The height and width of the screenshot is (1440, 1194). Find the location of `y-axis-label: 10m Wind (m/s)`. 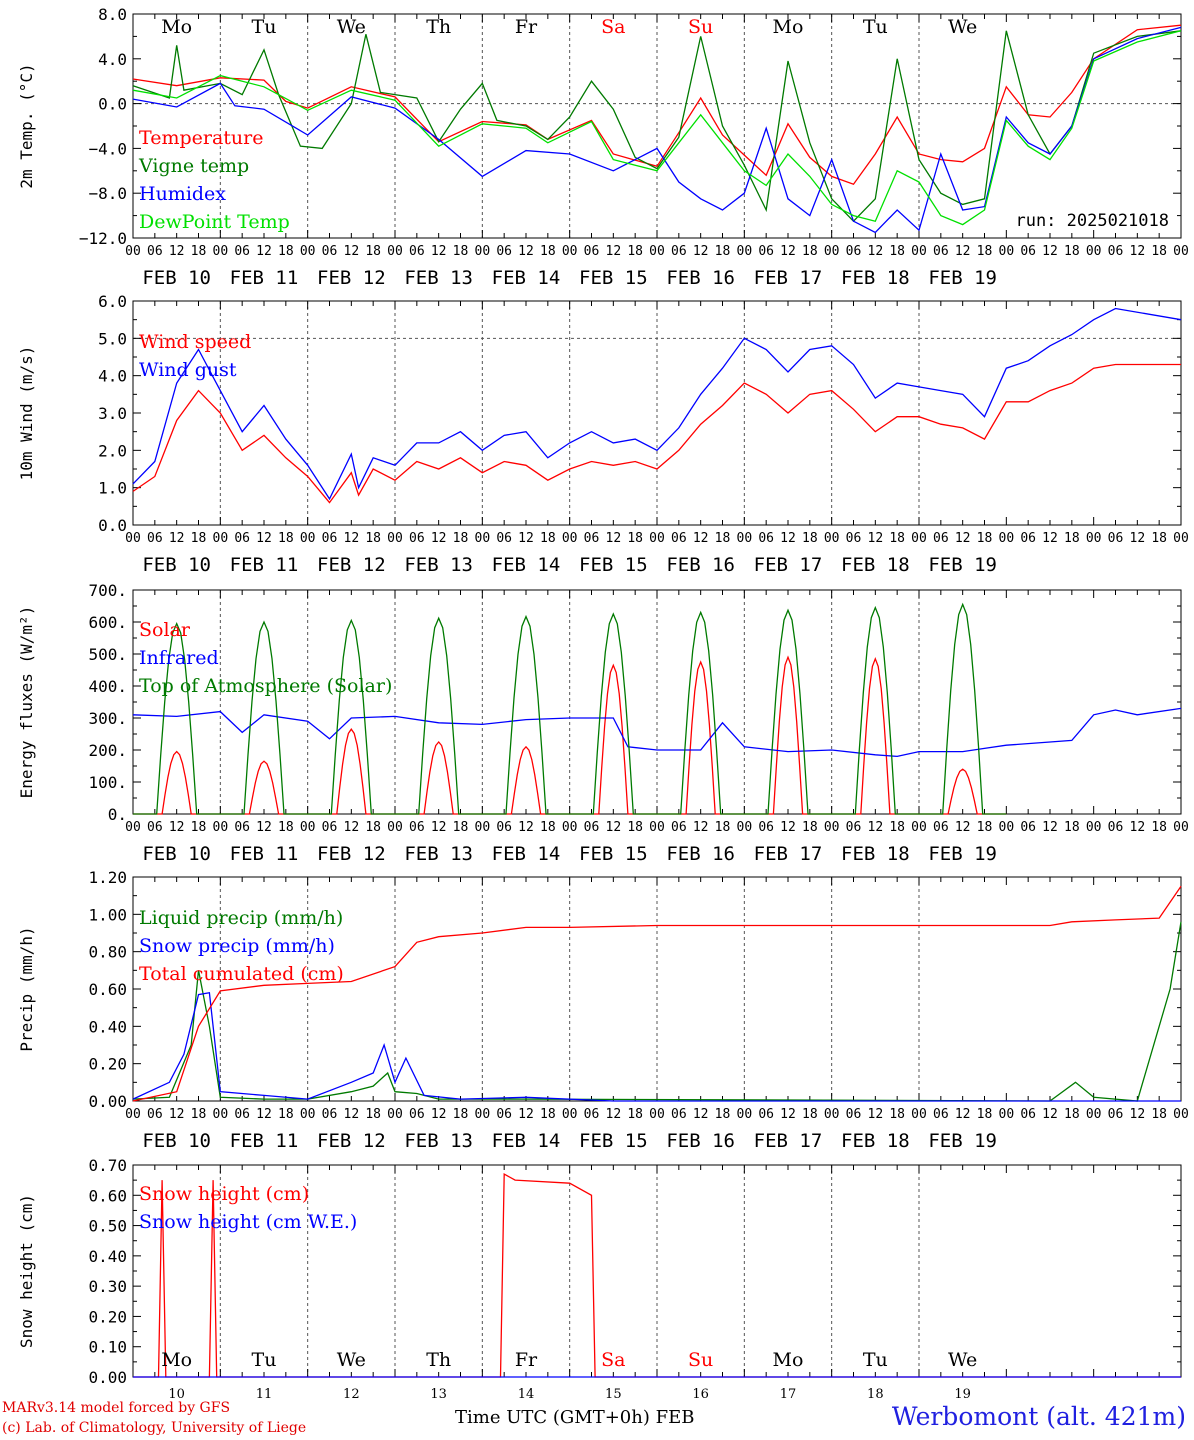

y-axis-label: 10m Wind (m/s) is located at coordinates (26, 413).